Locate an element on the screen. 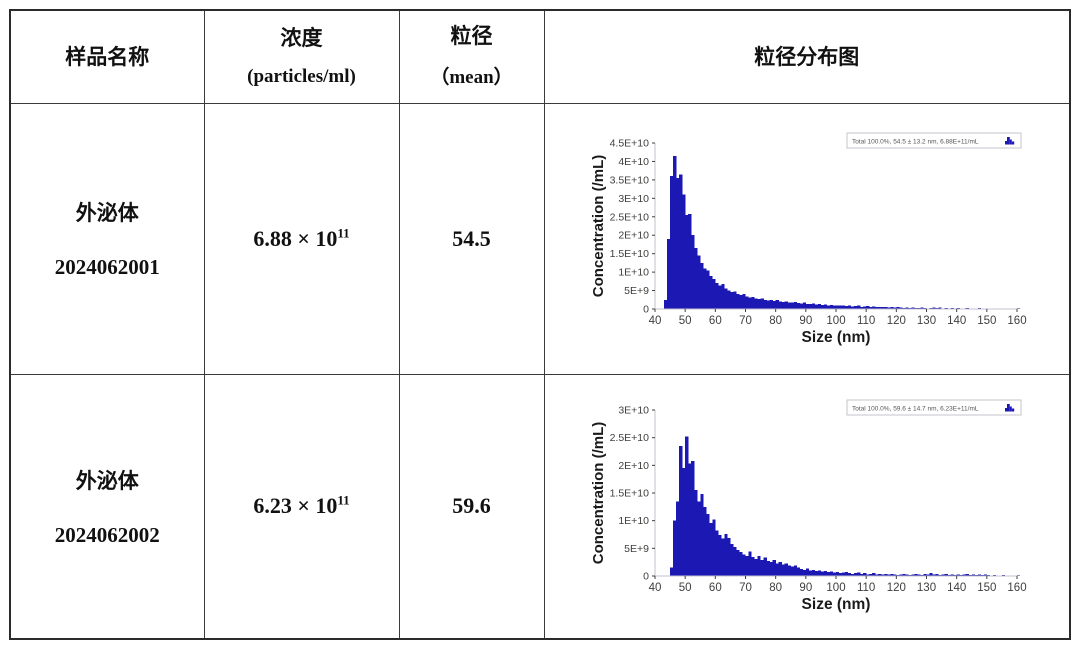  sample-1-id: 2024062001 is located at coordinates (107, 267).